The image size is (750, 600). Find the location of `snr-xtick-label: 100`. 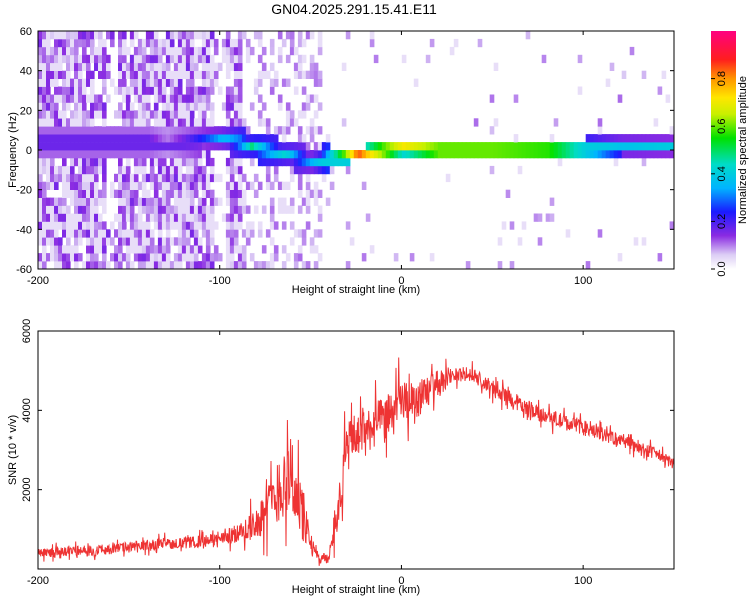

snr-xtick-label: 100 is located at coordinates (583, 581).